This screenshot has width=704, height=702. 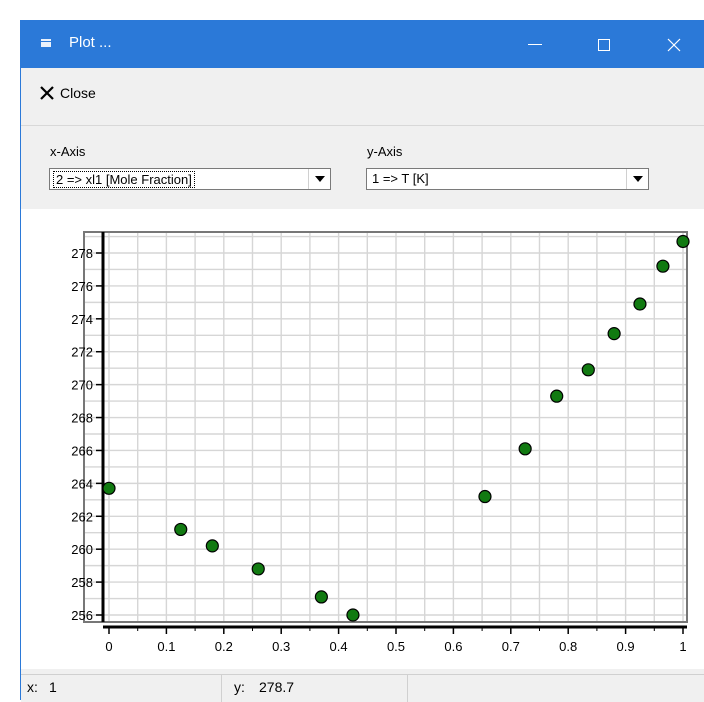 What do you see at coordinates (32, 687) in the screenshot?
I see `status-x-label: x:` at bounding box center [32, 687].